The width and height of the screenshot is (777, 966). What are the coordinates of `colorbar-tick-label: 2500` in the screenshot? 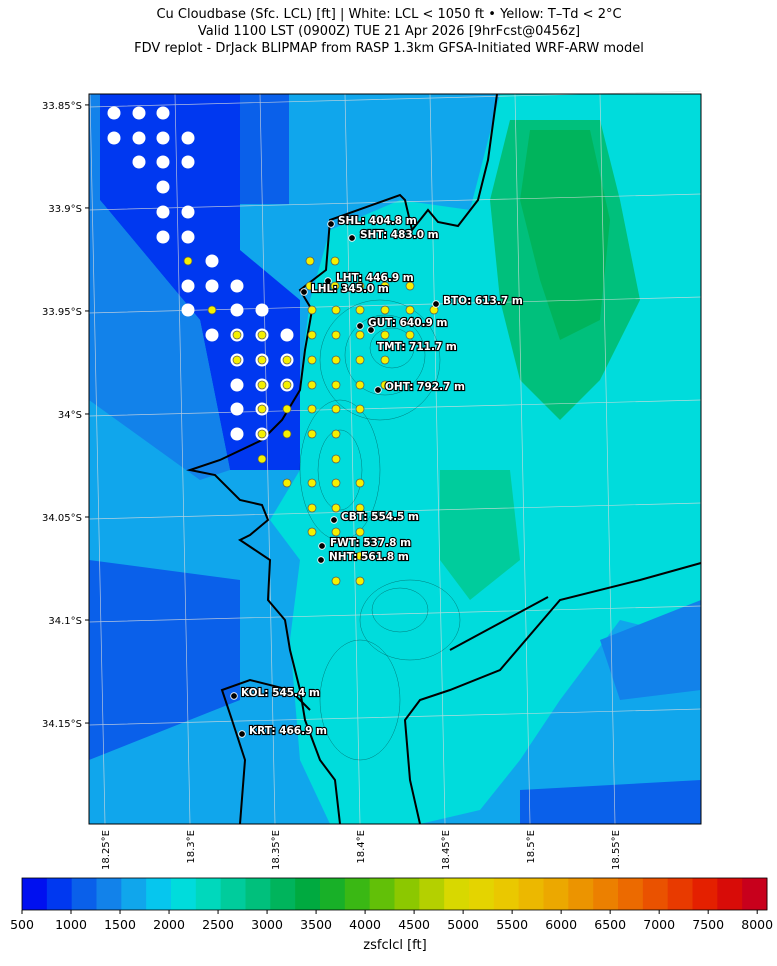 It's located at (218, 924).